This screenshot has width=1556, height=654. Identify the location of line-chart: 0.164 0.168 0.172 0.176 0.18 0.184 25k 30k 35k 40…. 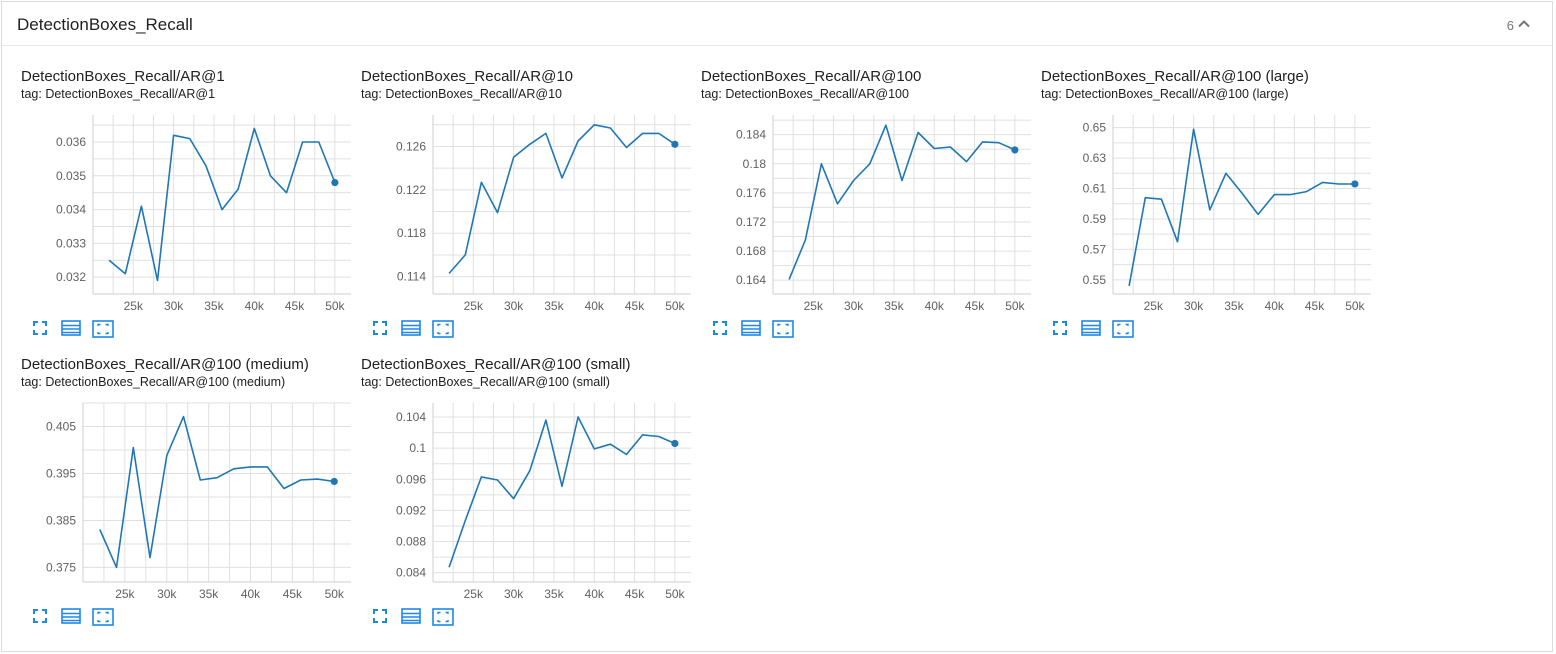
(871, 193).